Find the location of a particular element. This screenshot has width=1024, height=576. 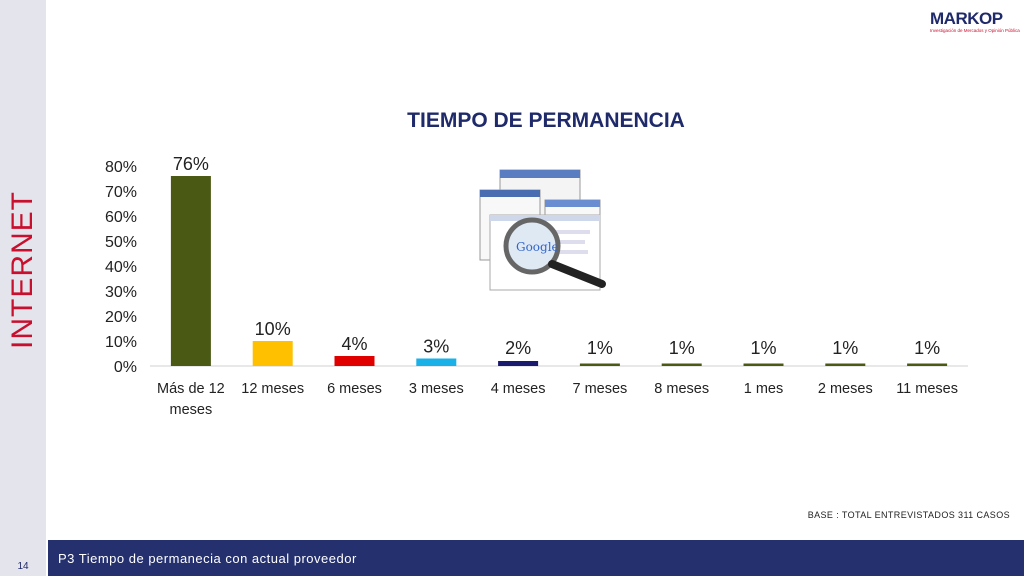

x-tick-label: 4 meses is located at coordinates (518, 389).